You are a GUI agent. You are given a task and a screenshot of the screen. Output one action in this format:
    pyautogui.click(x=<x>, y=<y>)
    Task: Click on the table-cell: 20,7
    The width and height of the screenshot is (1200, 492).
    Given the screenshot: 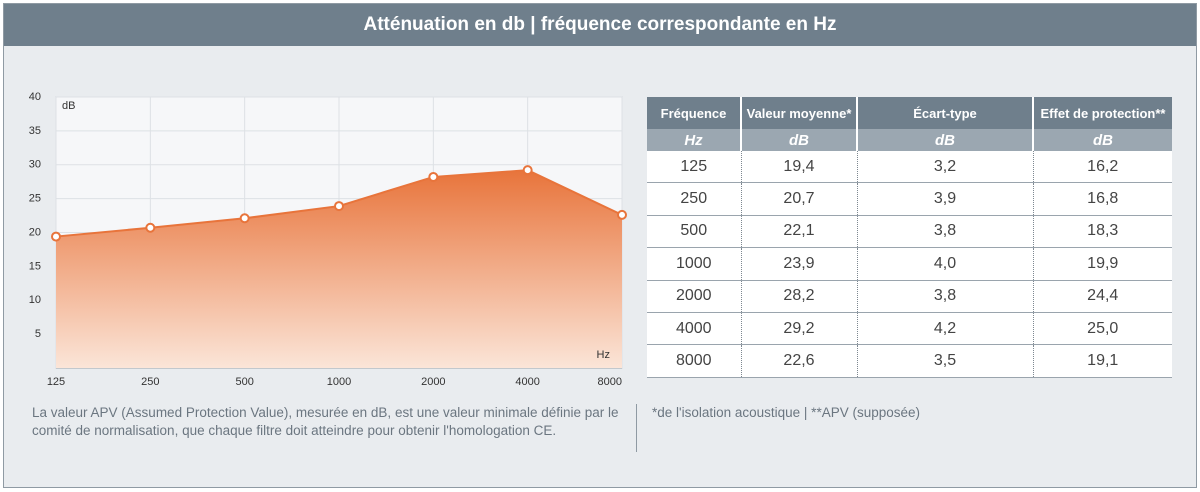 What is the action you would take?
    pyautogui.click(x=798, y=199)
    